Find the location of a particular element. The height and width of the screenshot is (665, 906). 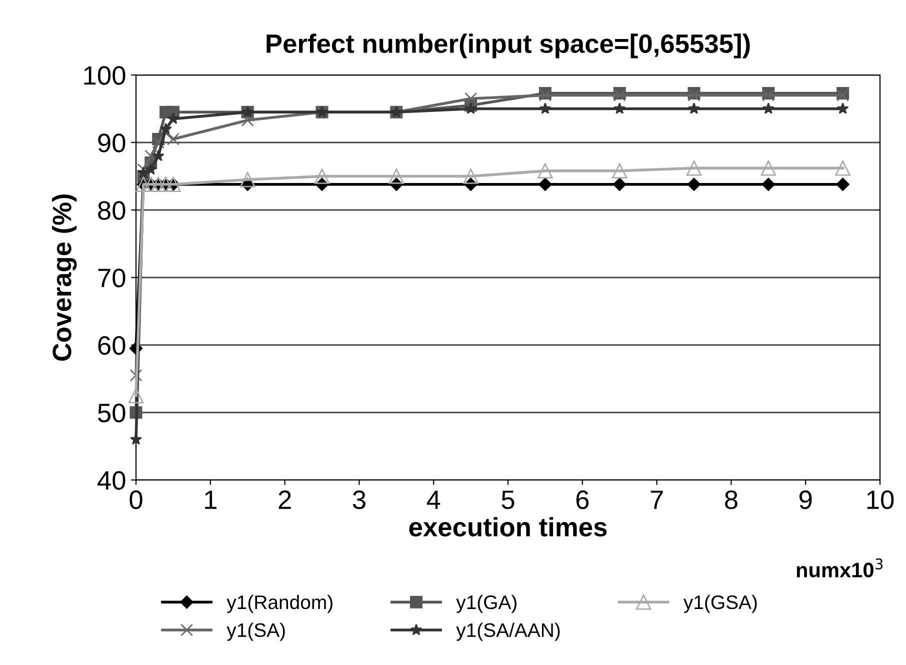

chart-title: Perfect number(input space=[0,65535]) is located at coordinates (508, 46).